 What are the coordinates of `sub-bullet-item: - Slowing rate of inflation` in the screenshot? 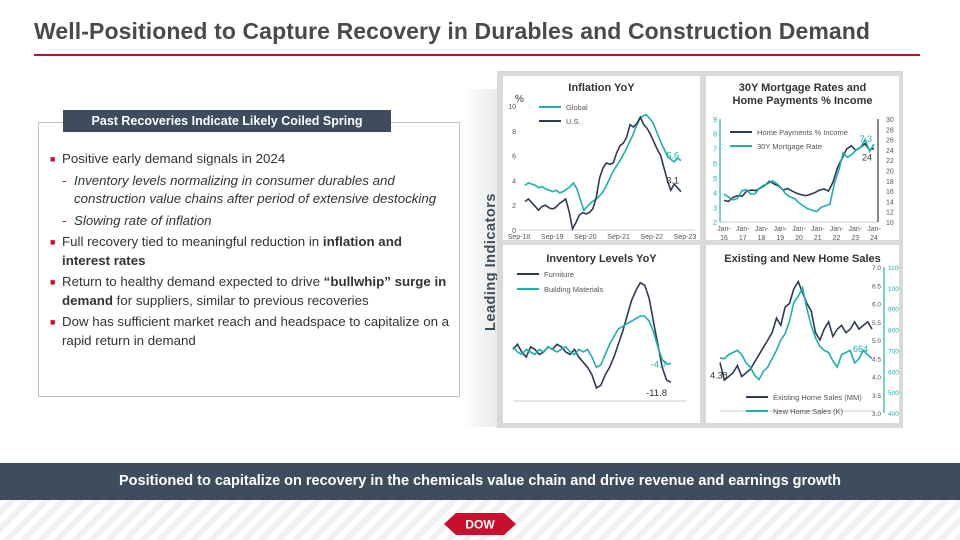 It's located at (137, 220).